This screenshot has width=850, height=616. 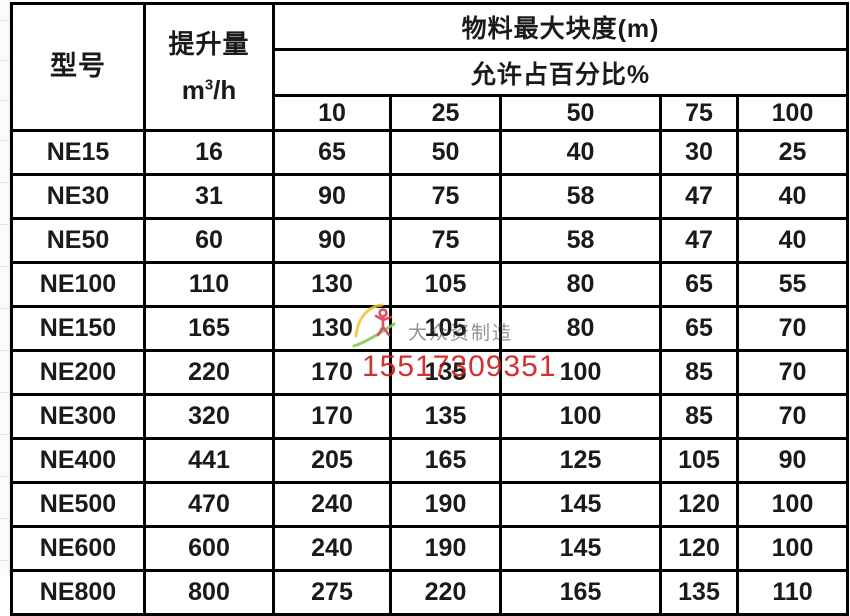 I want to click on cell-model: NE400, so click(x=78, y=460).